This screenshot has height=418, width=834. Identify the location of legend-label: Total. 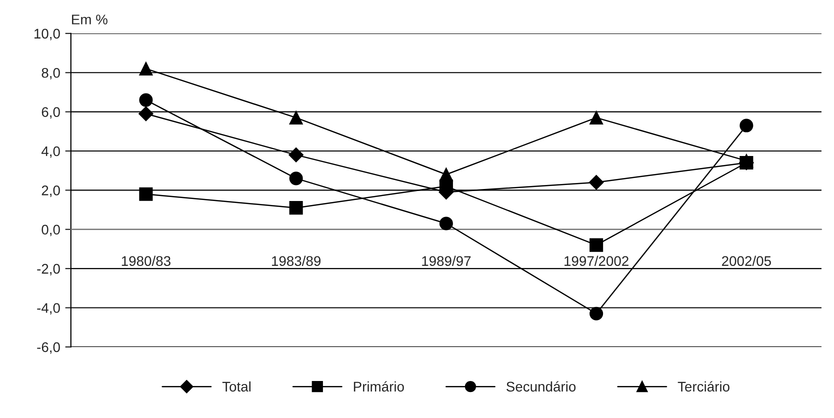
(236, 386).